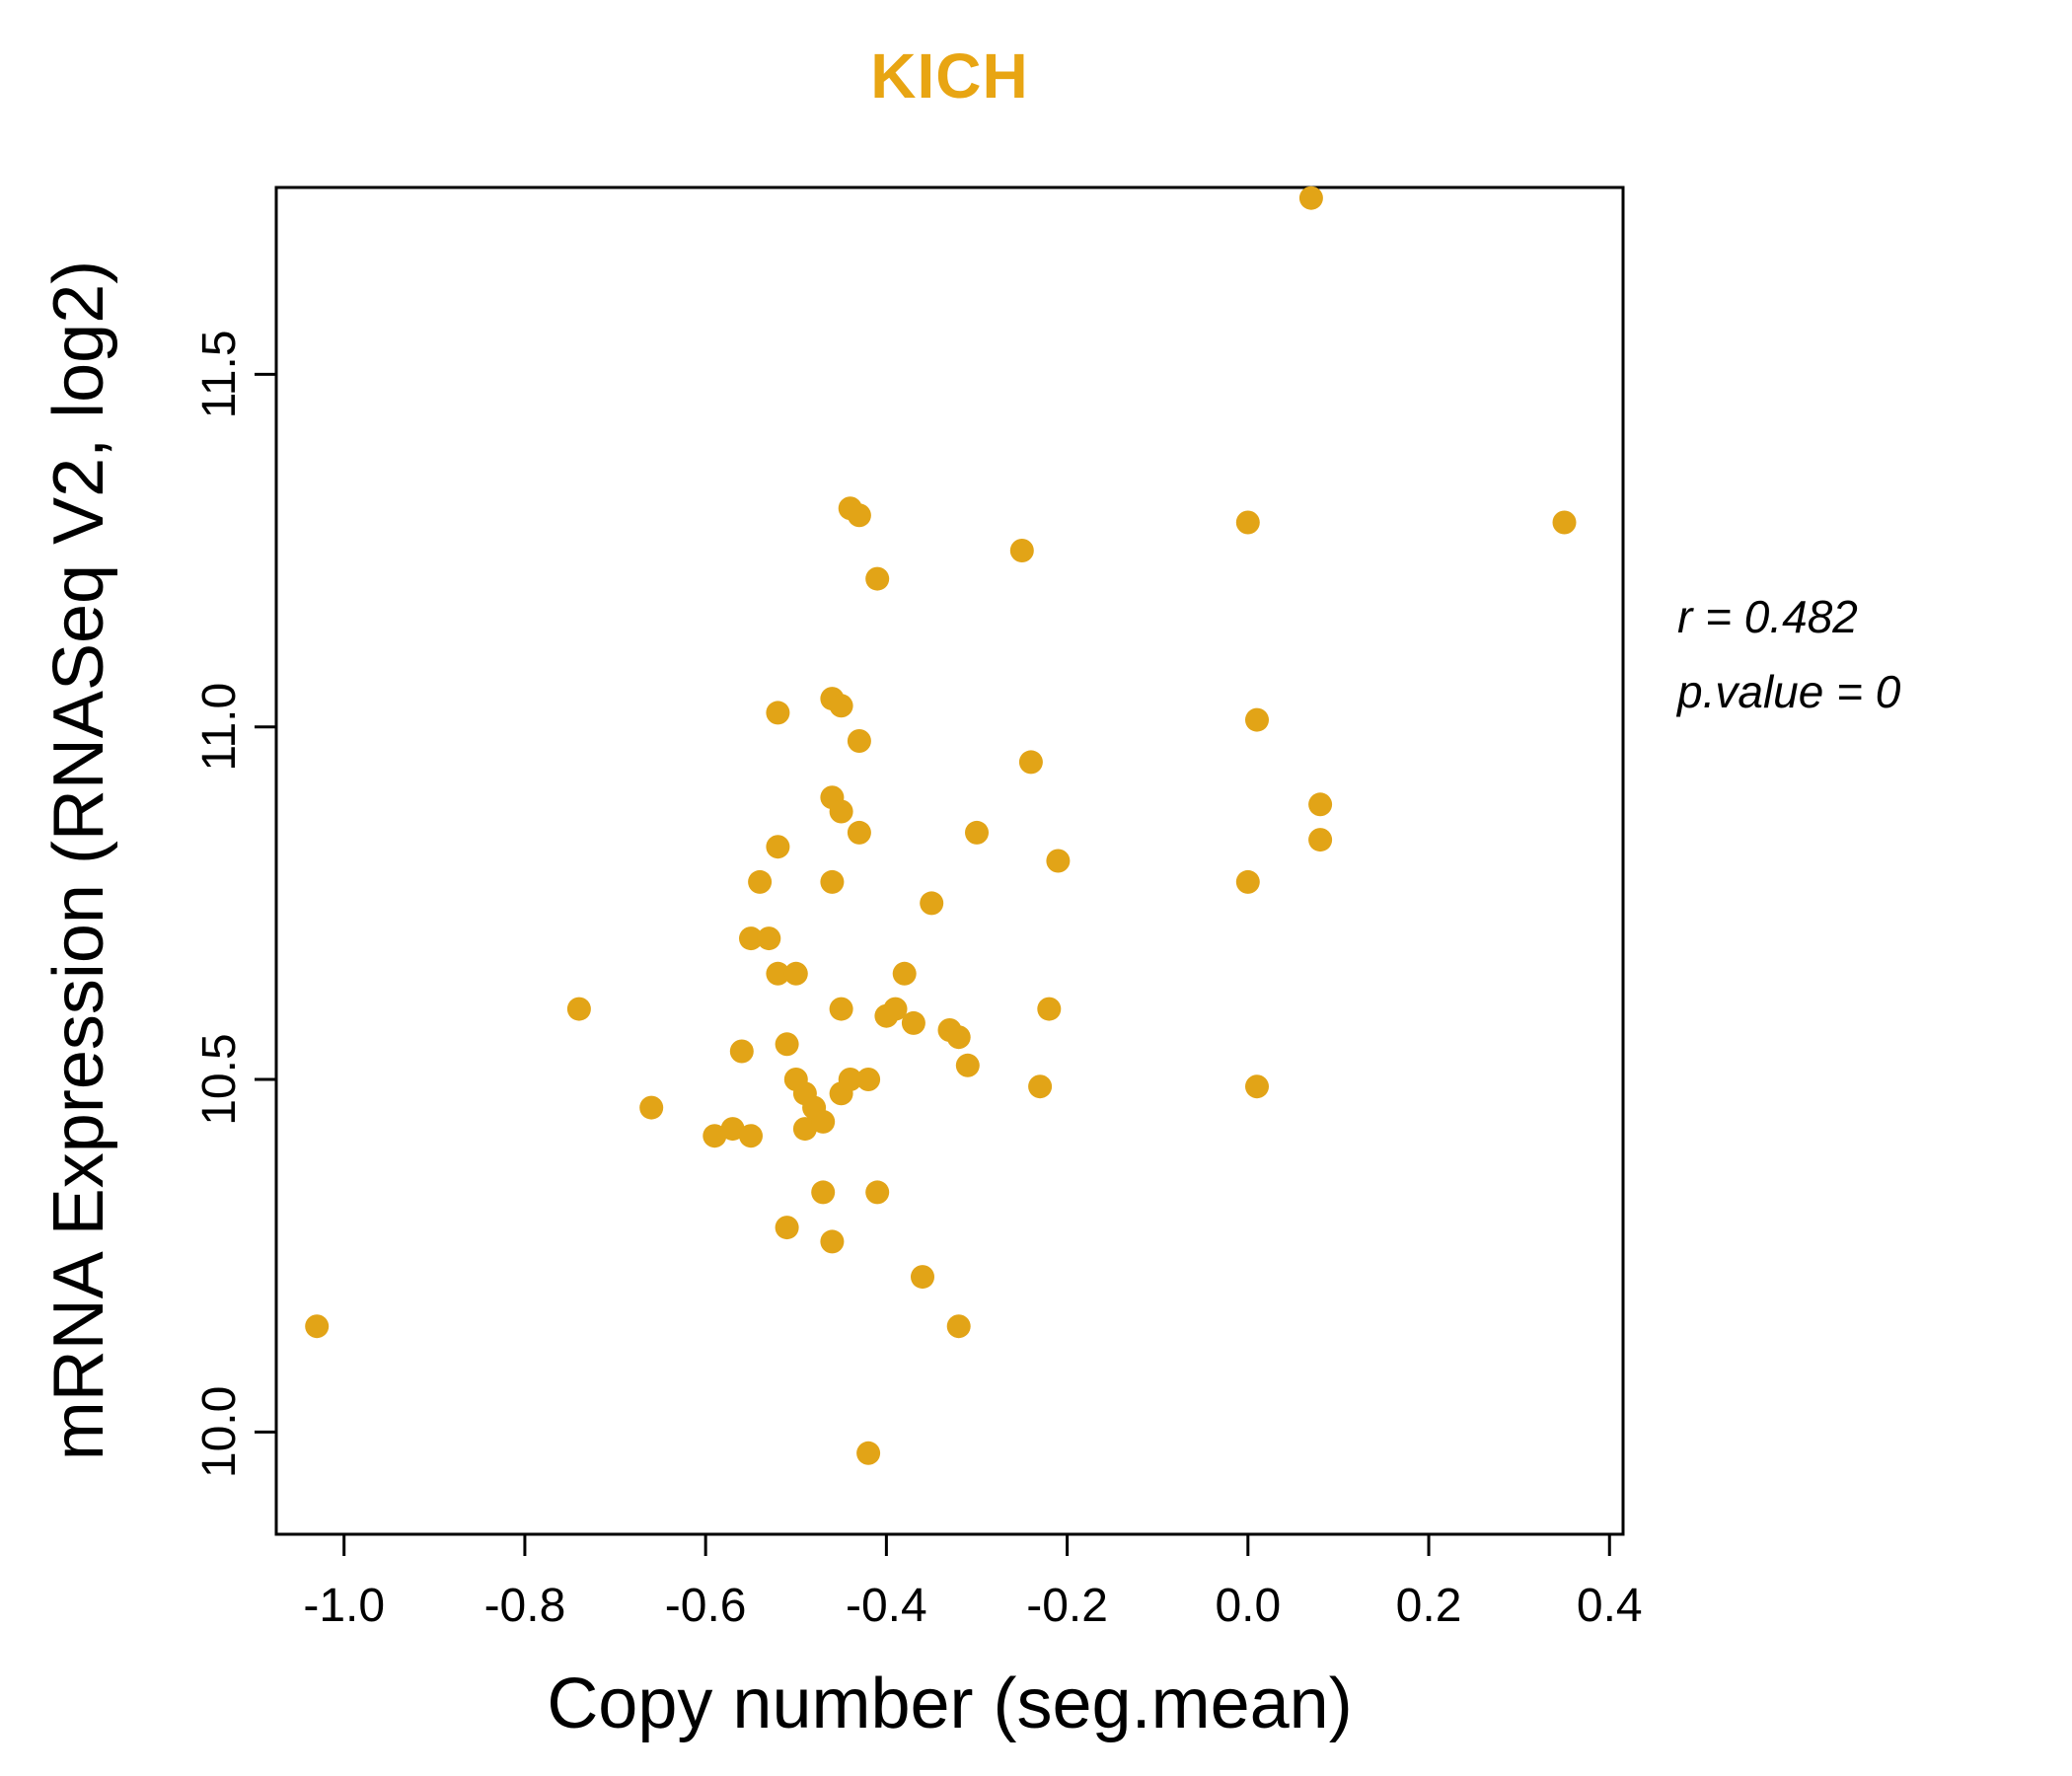 This screenshot has width=2072, height=1776. What do you see at coordinates (1067, 1606) in the screenshot?
I see `x-tick-label: -0.2` at bounding box center [1067, 1606].